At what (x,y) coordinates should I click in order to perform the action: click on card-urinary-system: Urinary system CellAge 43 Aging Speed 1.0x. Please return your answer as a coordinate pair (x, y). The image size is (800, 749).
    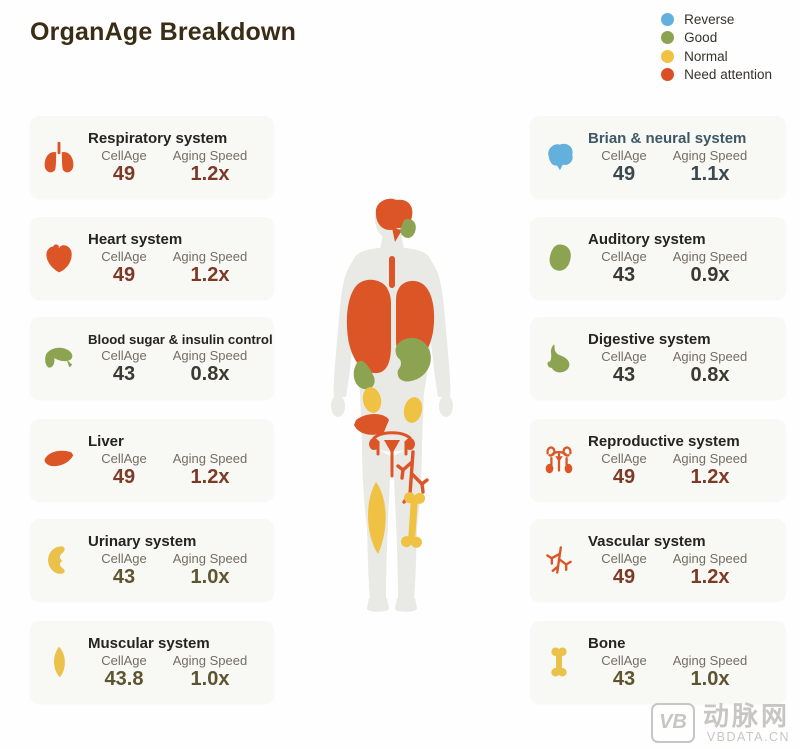
    Looking at the image, I should click on (152, 560).